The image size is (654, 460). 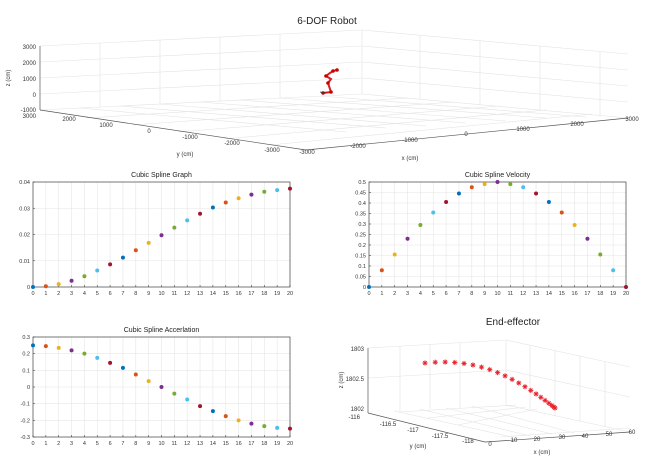 I want to click on x-tick-label: 6, so click(x=110, y=294).